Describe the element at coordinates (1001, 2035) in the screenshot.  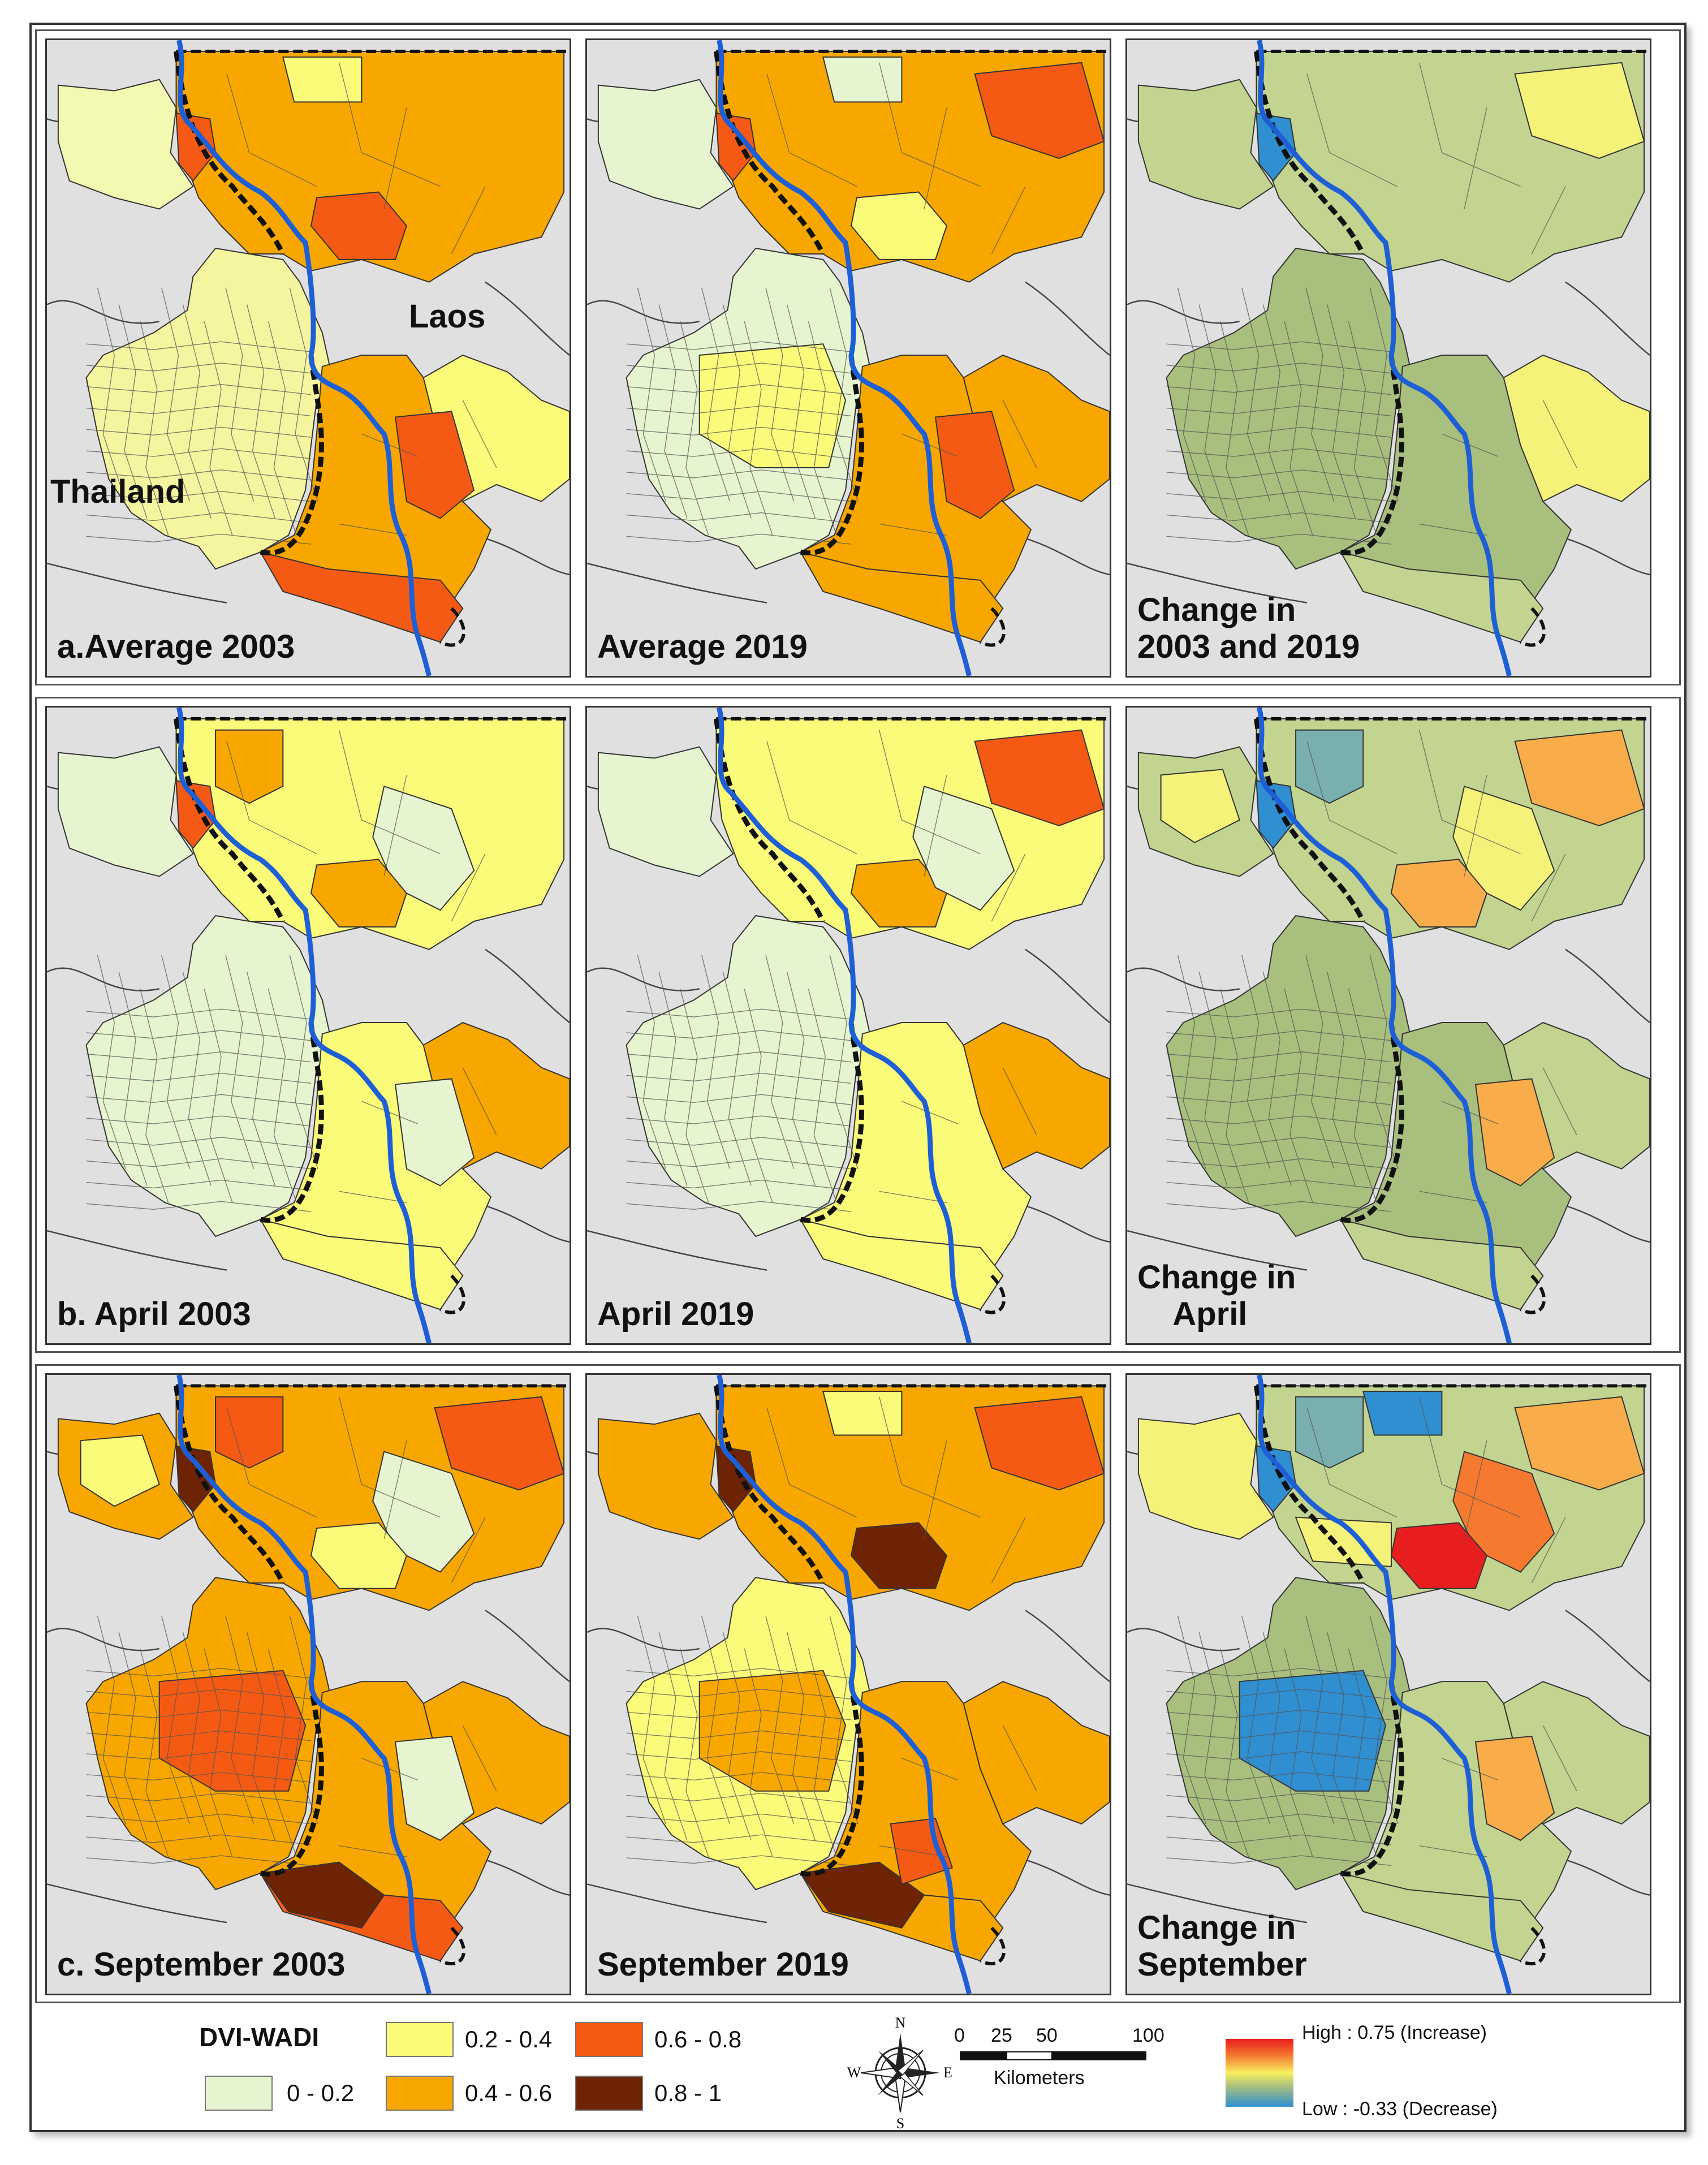
I see `scale-tick-25: 25` at that location.